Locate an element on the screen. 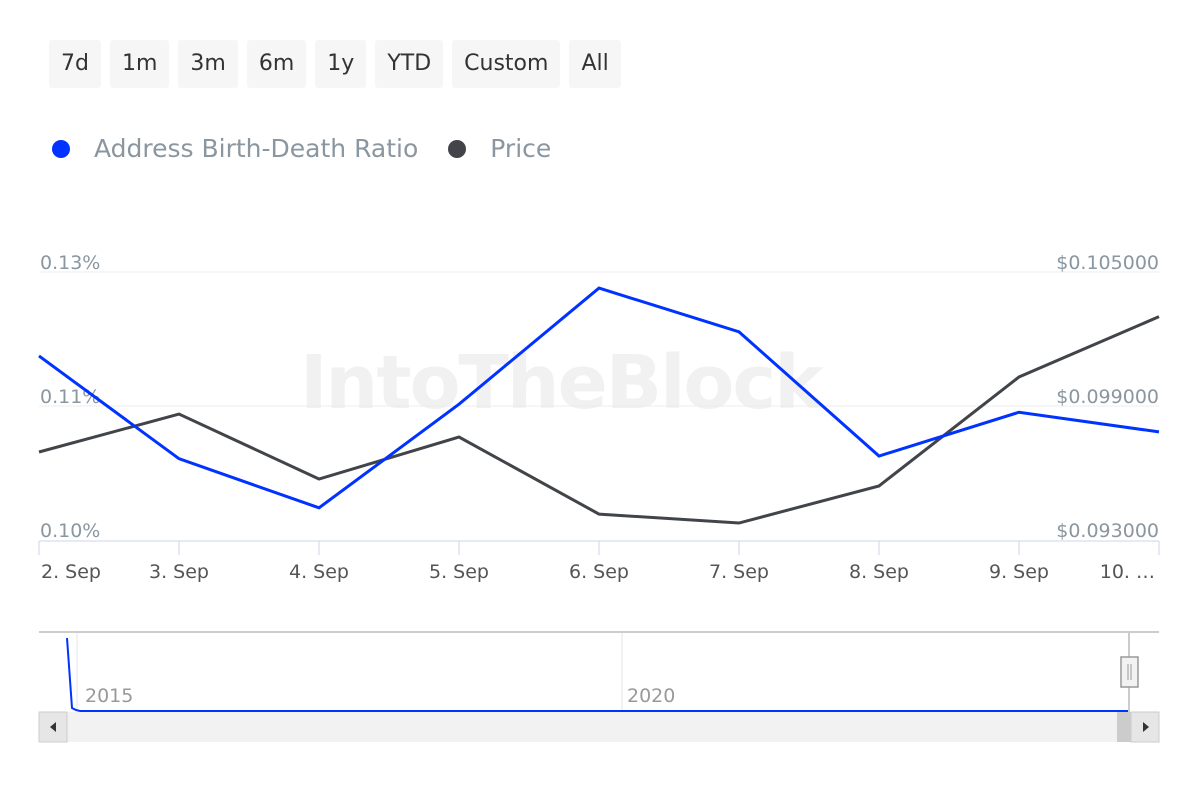 The image size is (1200, 800). arrow-right-icon is located at coordinates (1146, 727).